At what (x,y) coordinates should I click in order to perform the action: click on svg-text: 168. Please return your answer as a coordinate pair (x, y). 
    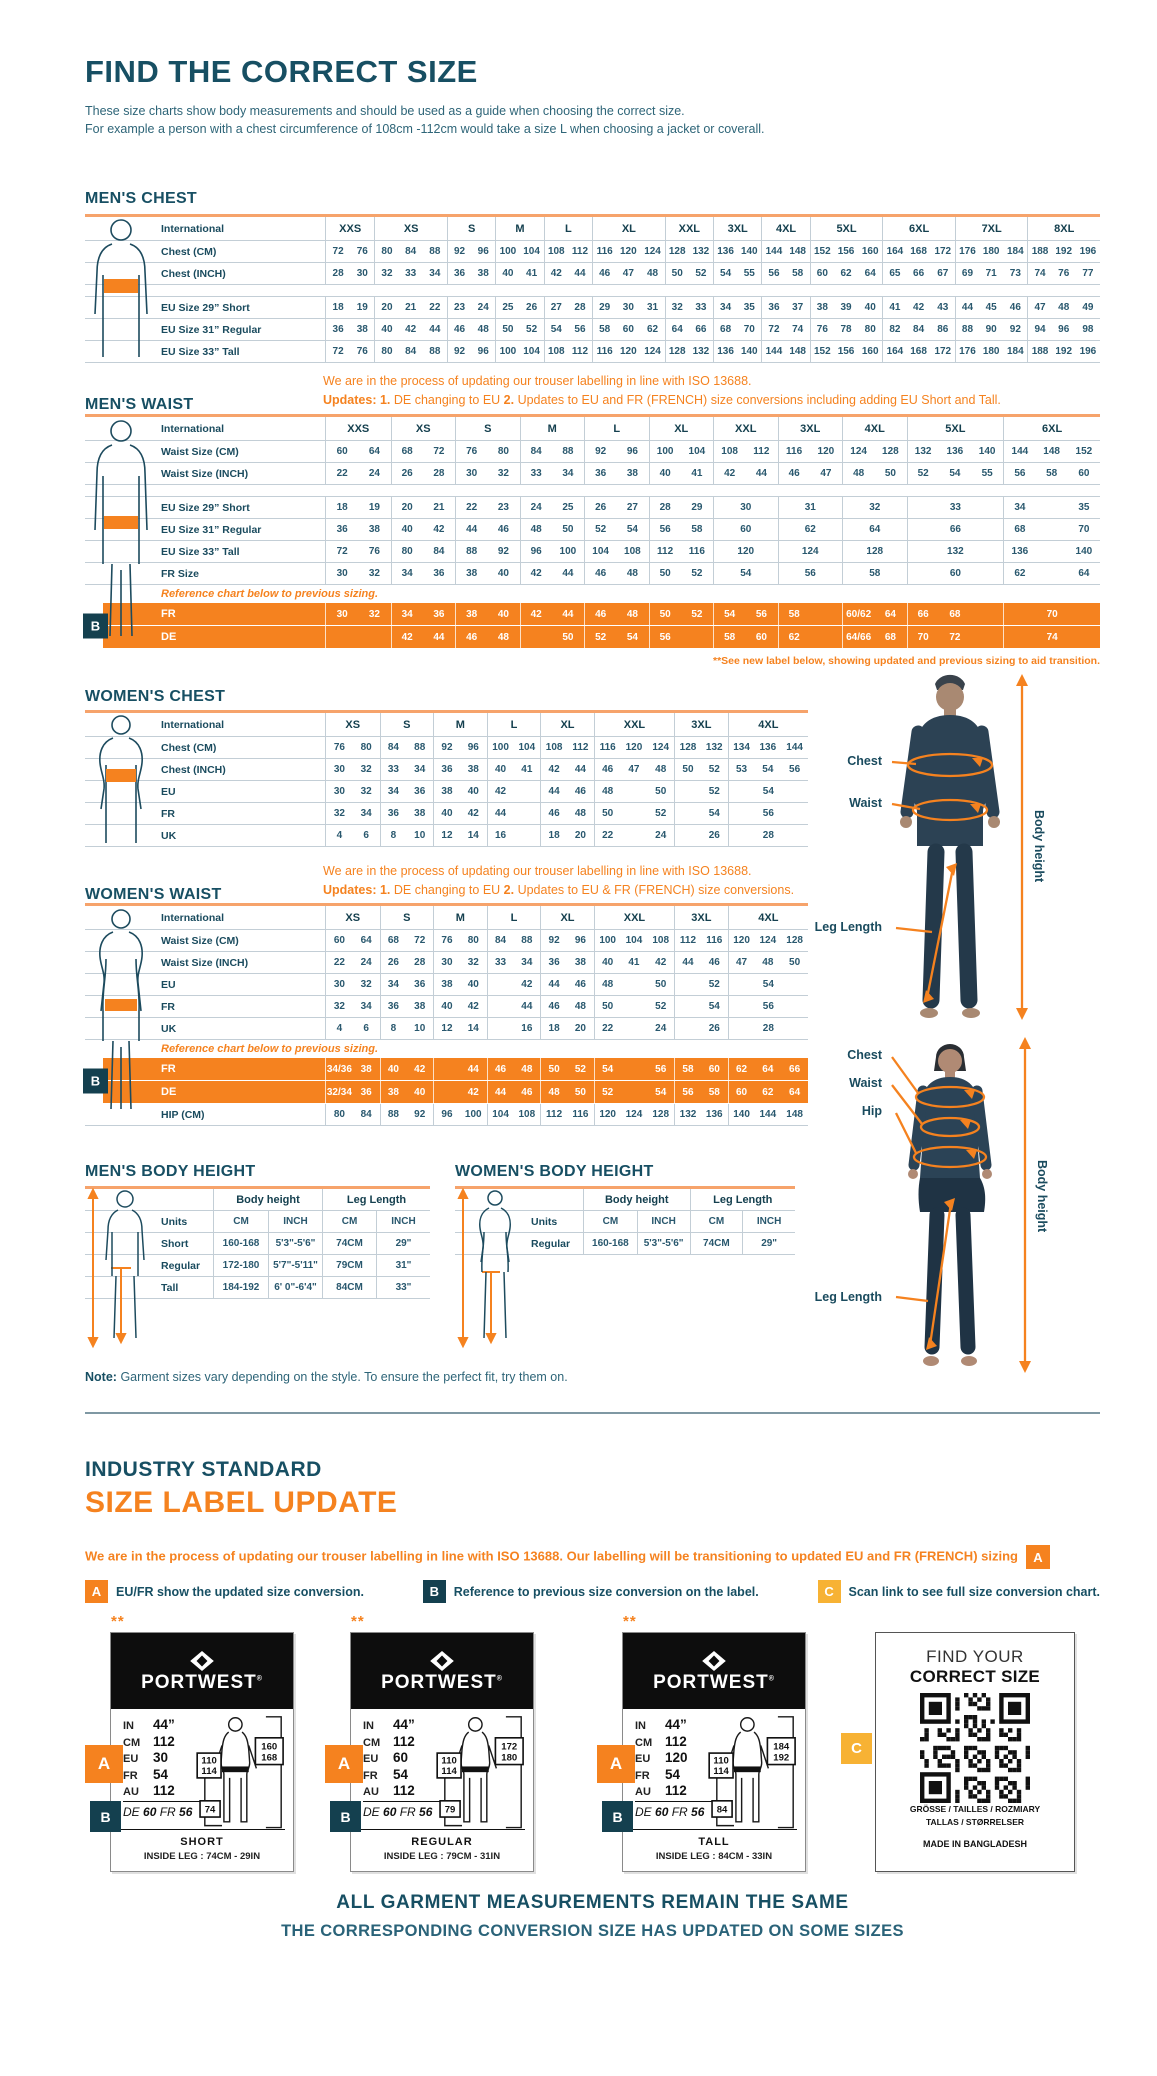
    Looking at the image, I should click on (269, 1758).